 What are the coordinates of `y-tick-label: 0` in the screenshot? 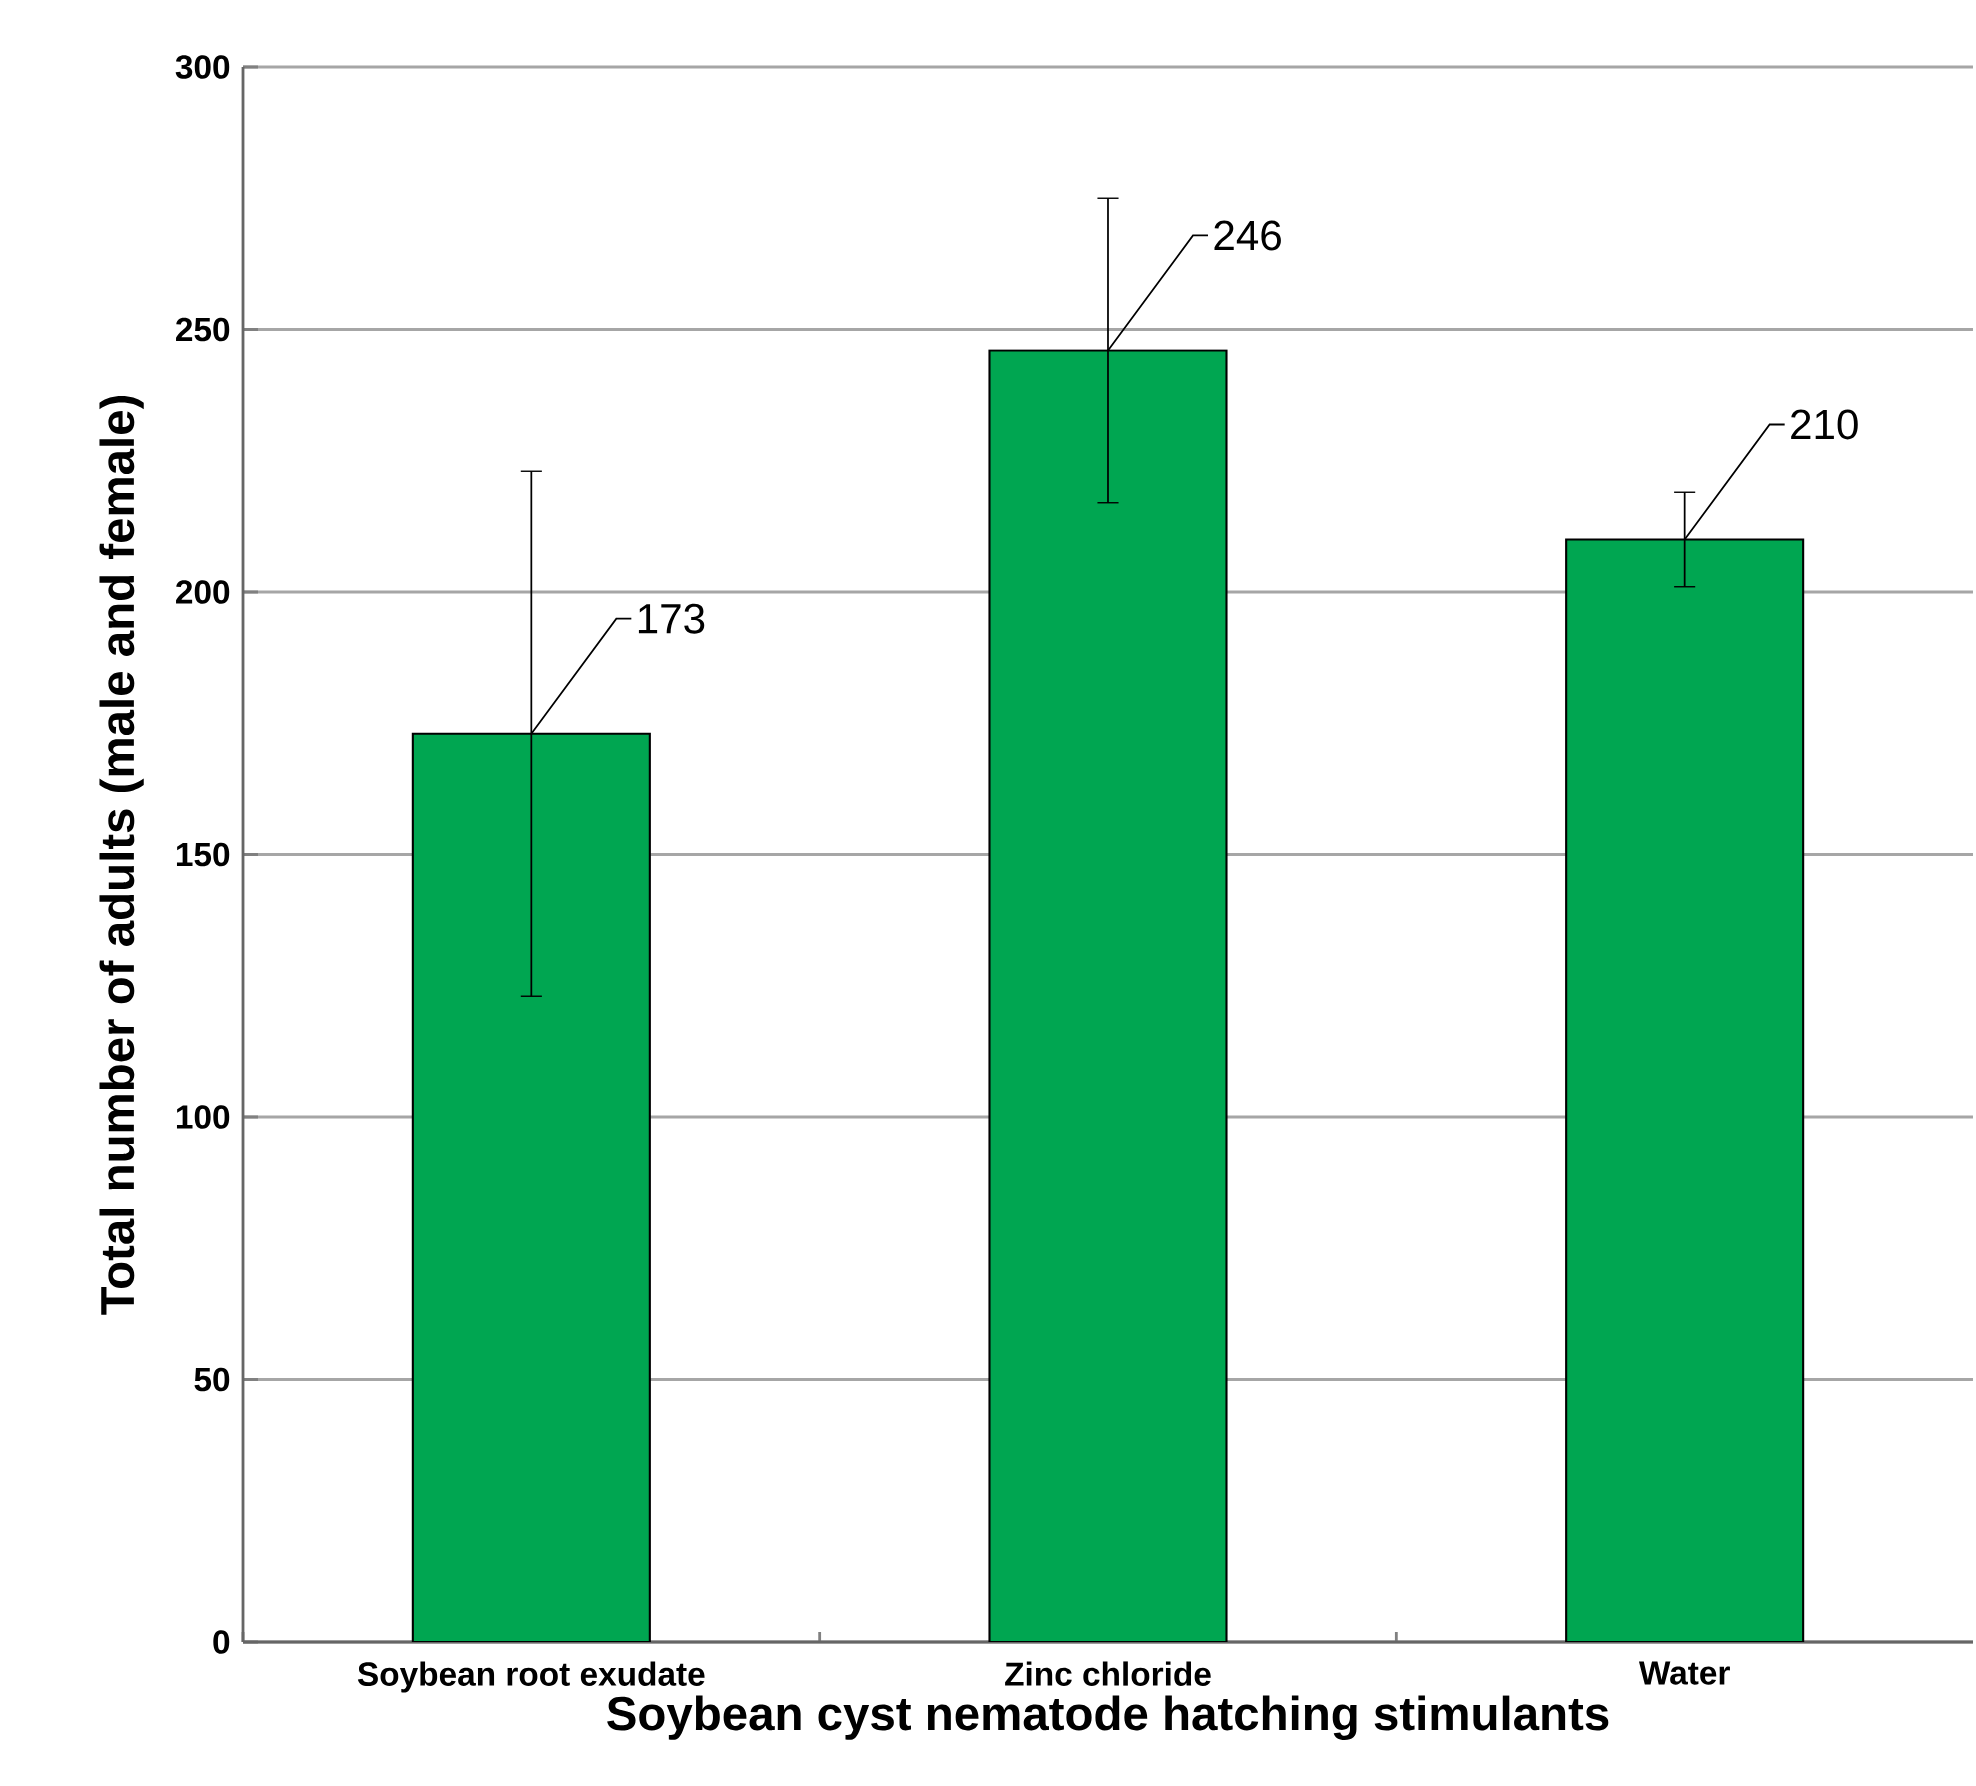 It's located at (221, 1642).